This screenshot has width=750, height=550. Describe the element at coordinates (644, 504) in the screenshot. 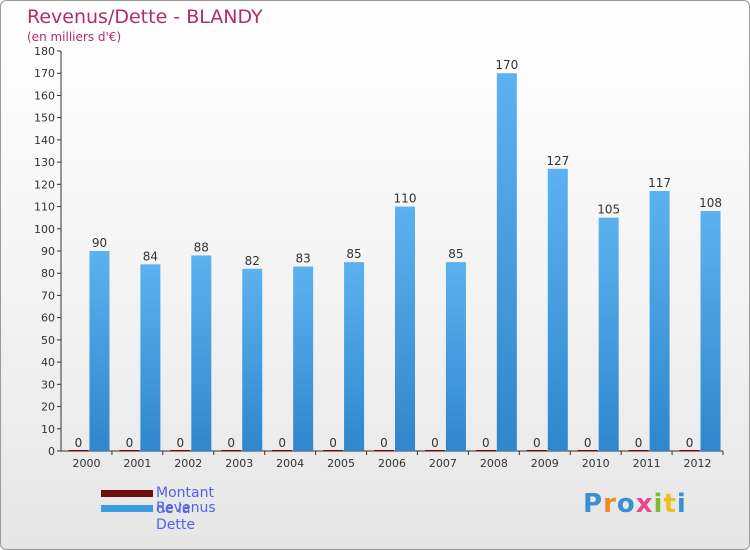

I see `logo-letter: x` at that location.